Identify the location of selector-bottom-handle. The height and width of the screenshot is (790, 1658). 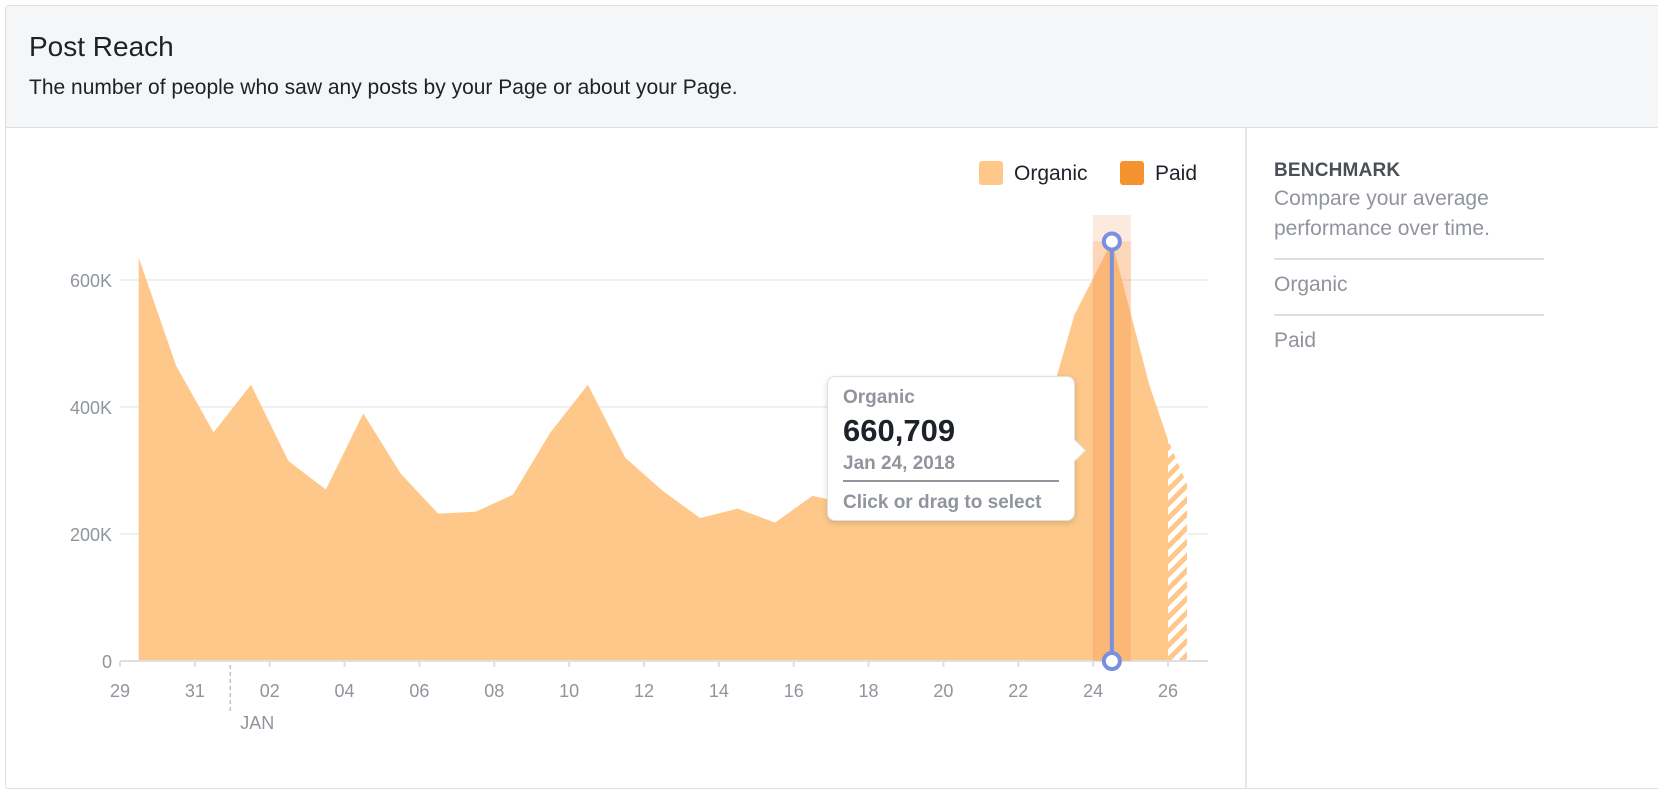
(1111, 661).